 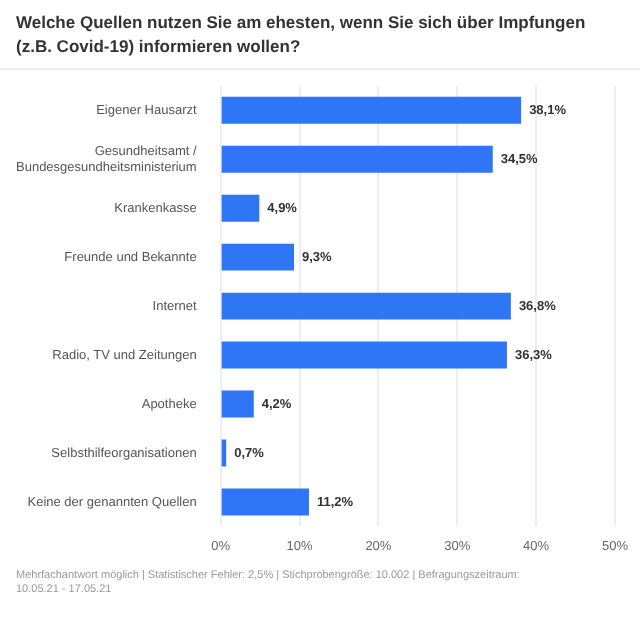 I want to click on chart-title: Welche Quellen nutzen Sie am ehesten, wenn Sie sich über Impfungen (z.B. Covid-19) informieren wollen?, so click(x=320, y=35).